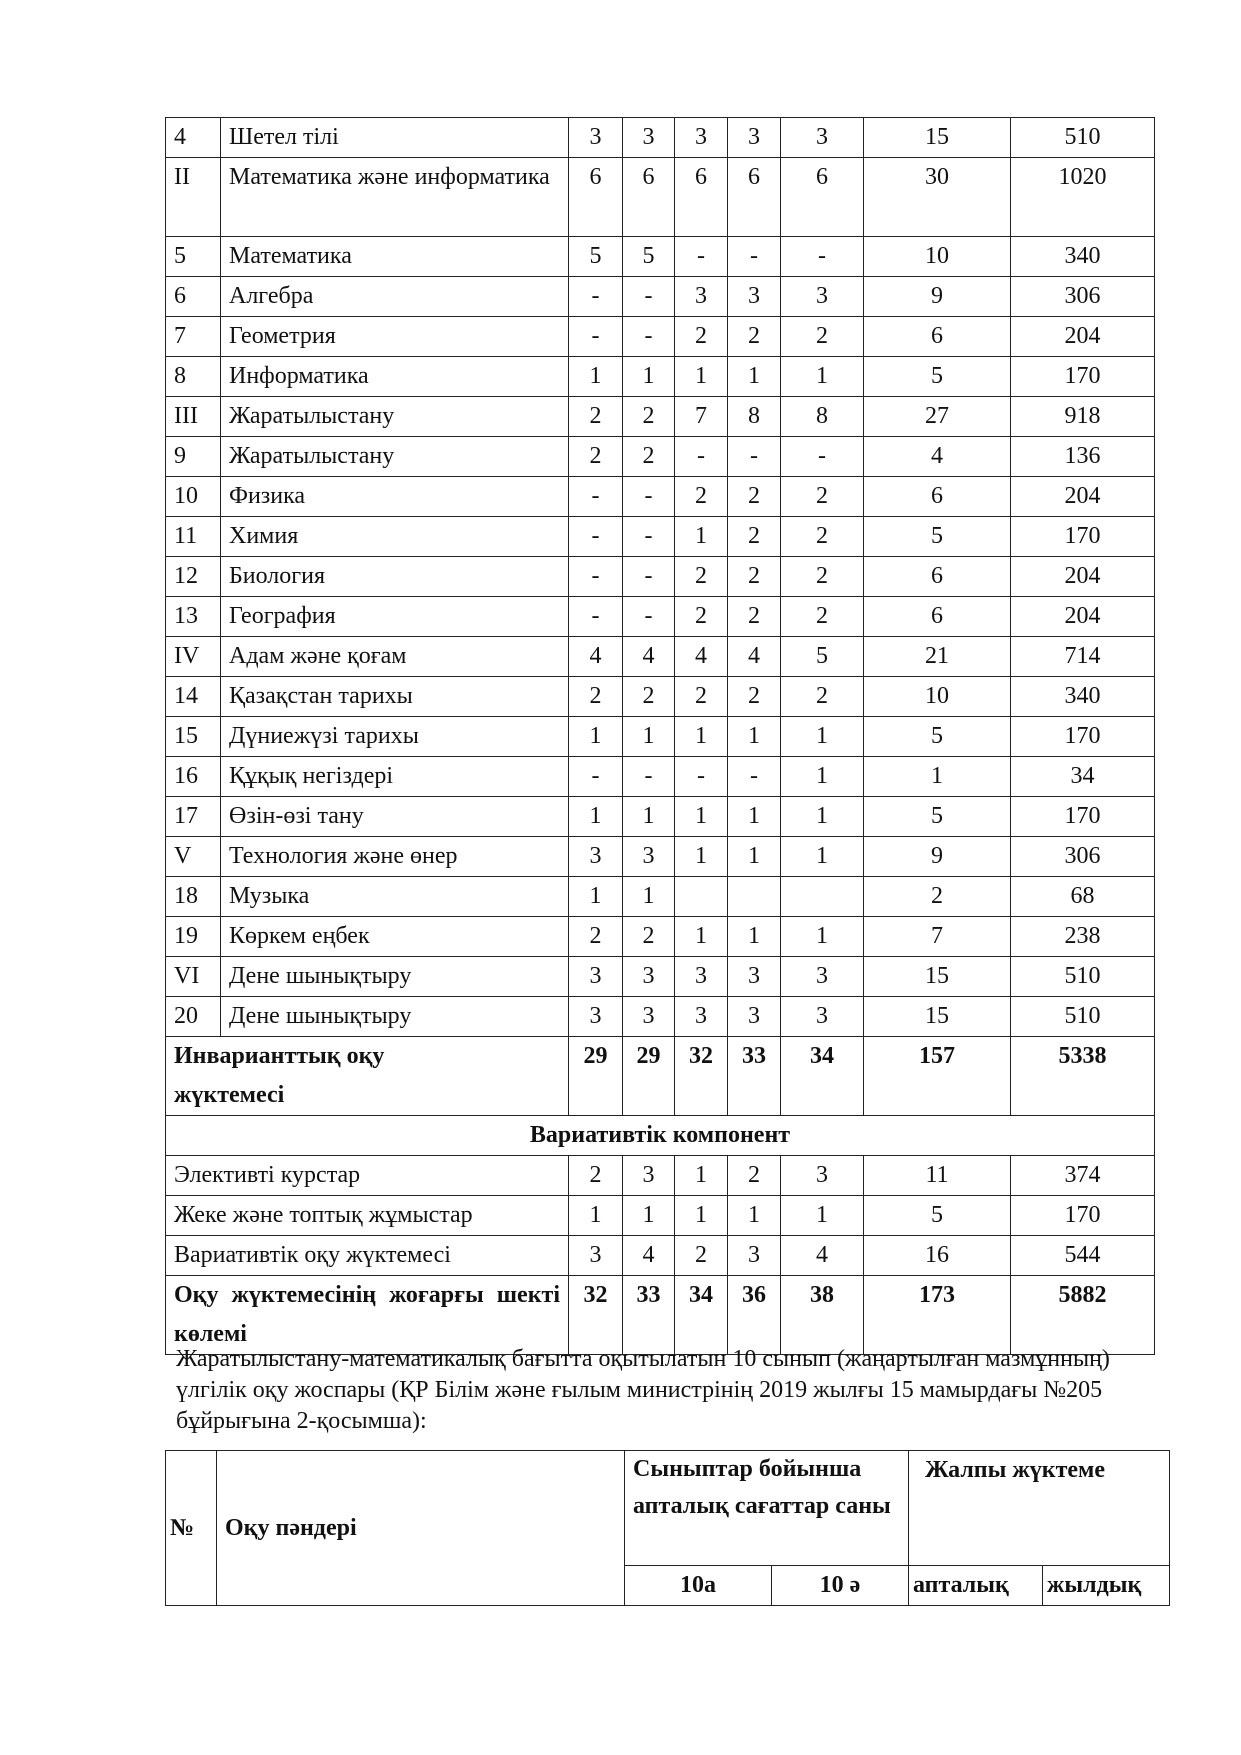 This screenshot has width=1241, height=1755. What do you see at coordinates (394, 137) in the screenshot?
I see `subject-name: Шетел тілі` at bounding box center [394, 137].